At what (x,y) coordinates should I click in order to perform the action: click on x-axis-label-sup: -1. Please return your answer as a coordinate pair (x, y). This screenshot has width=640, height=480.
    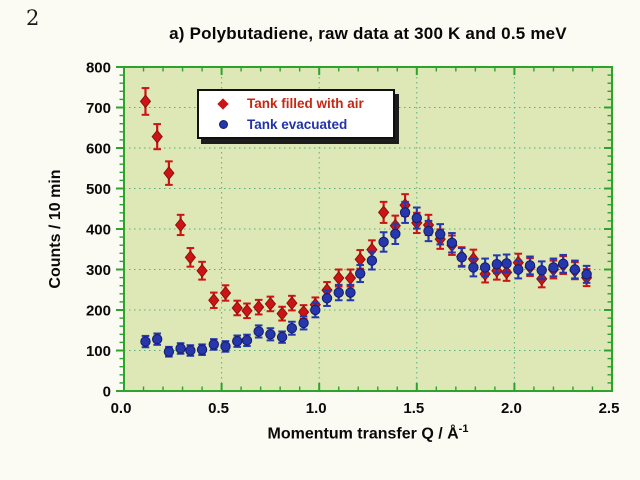
    Looking at the image, I should click on (463, 429).